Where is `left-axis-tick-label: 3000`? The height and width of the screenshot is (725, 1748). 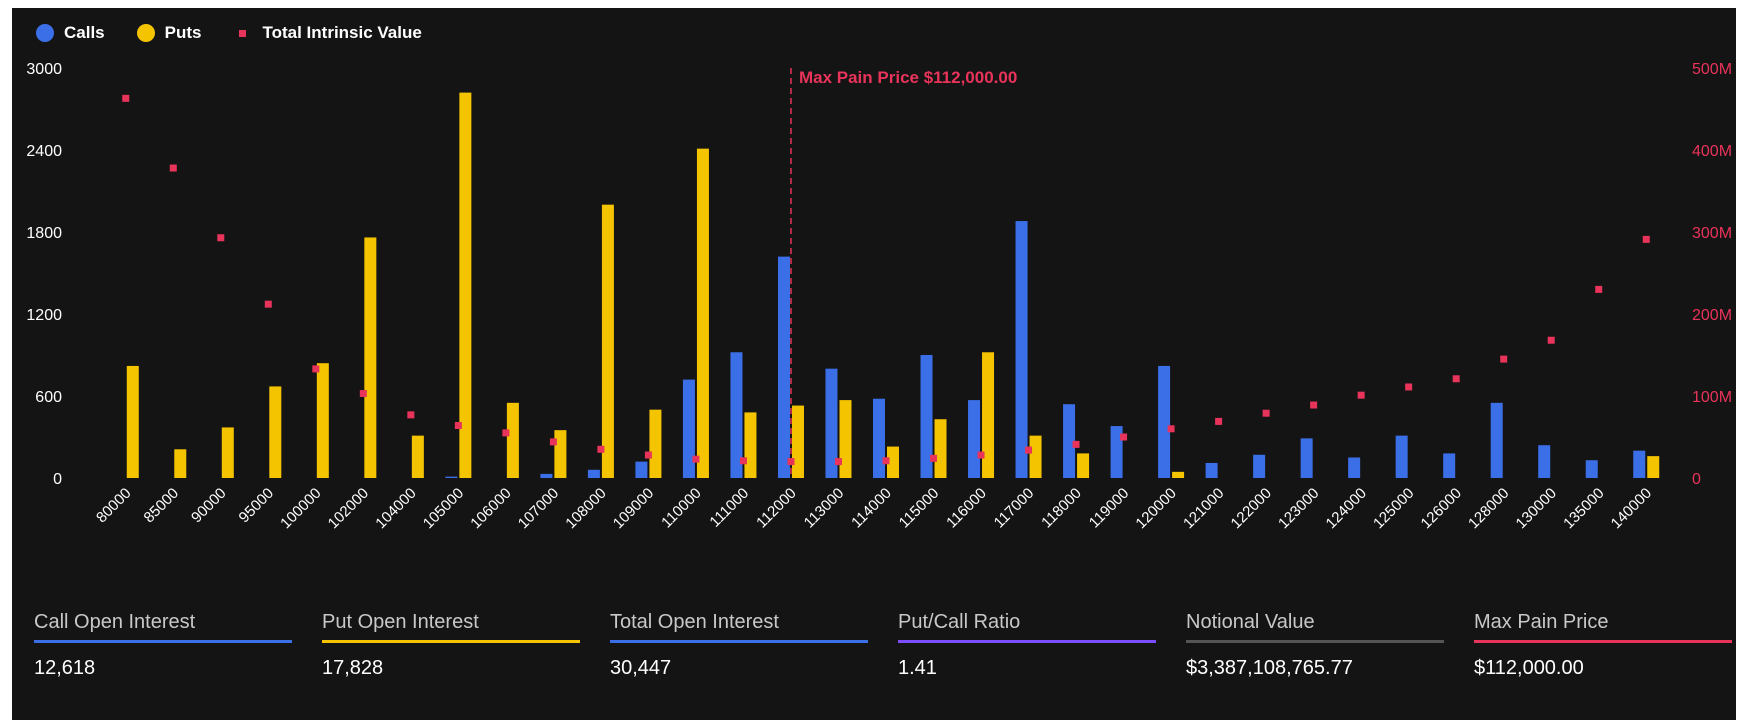 left-axis-tick-label: 3000 is located at coordinates (44, 69).